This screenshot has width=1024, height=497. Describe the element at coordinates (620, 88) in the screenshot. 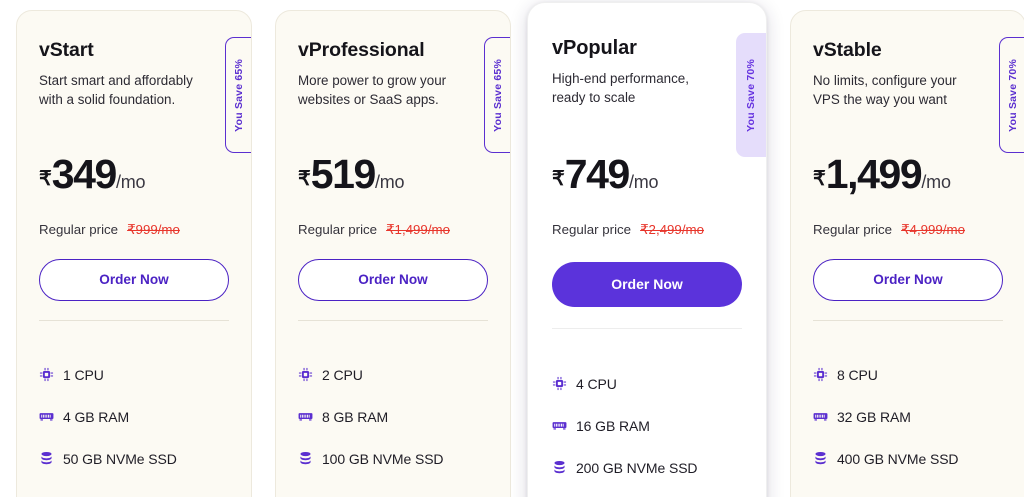

I see `plan-description: High-end performance, ready to scale` at that location.